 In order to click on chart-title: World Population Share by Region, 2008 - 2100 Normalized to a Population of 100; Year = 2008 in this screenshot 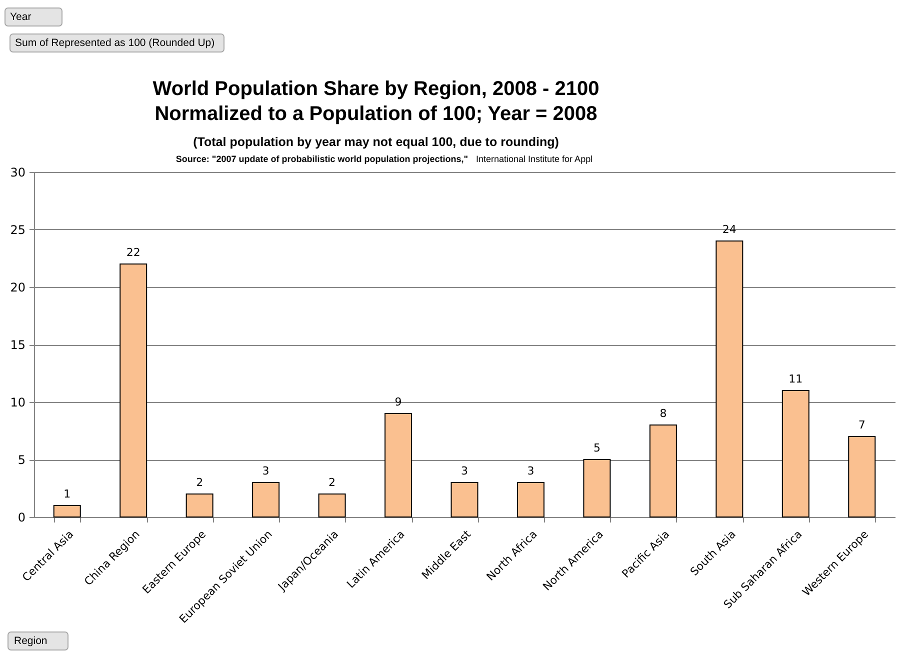, I will do `click(376, 101)`.